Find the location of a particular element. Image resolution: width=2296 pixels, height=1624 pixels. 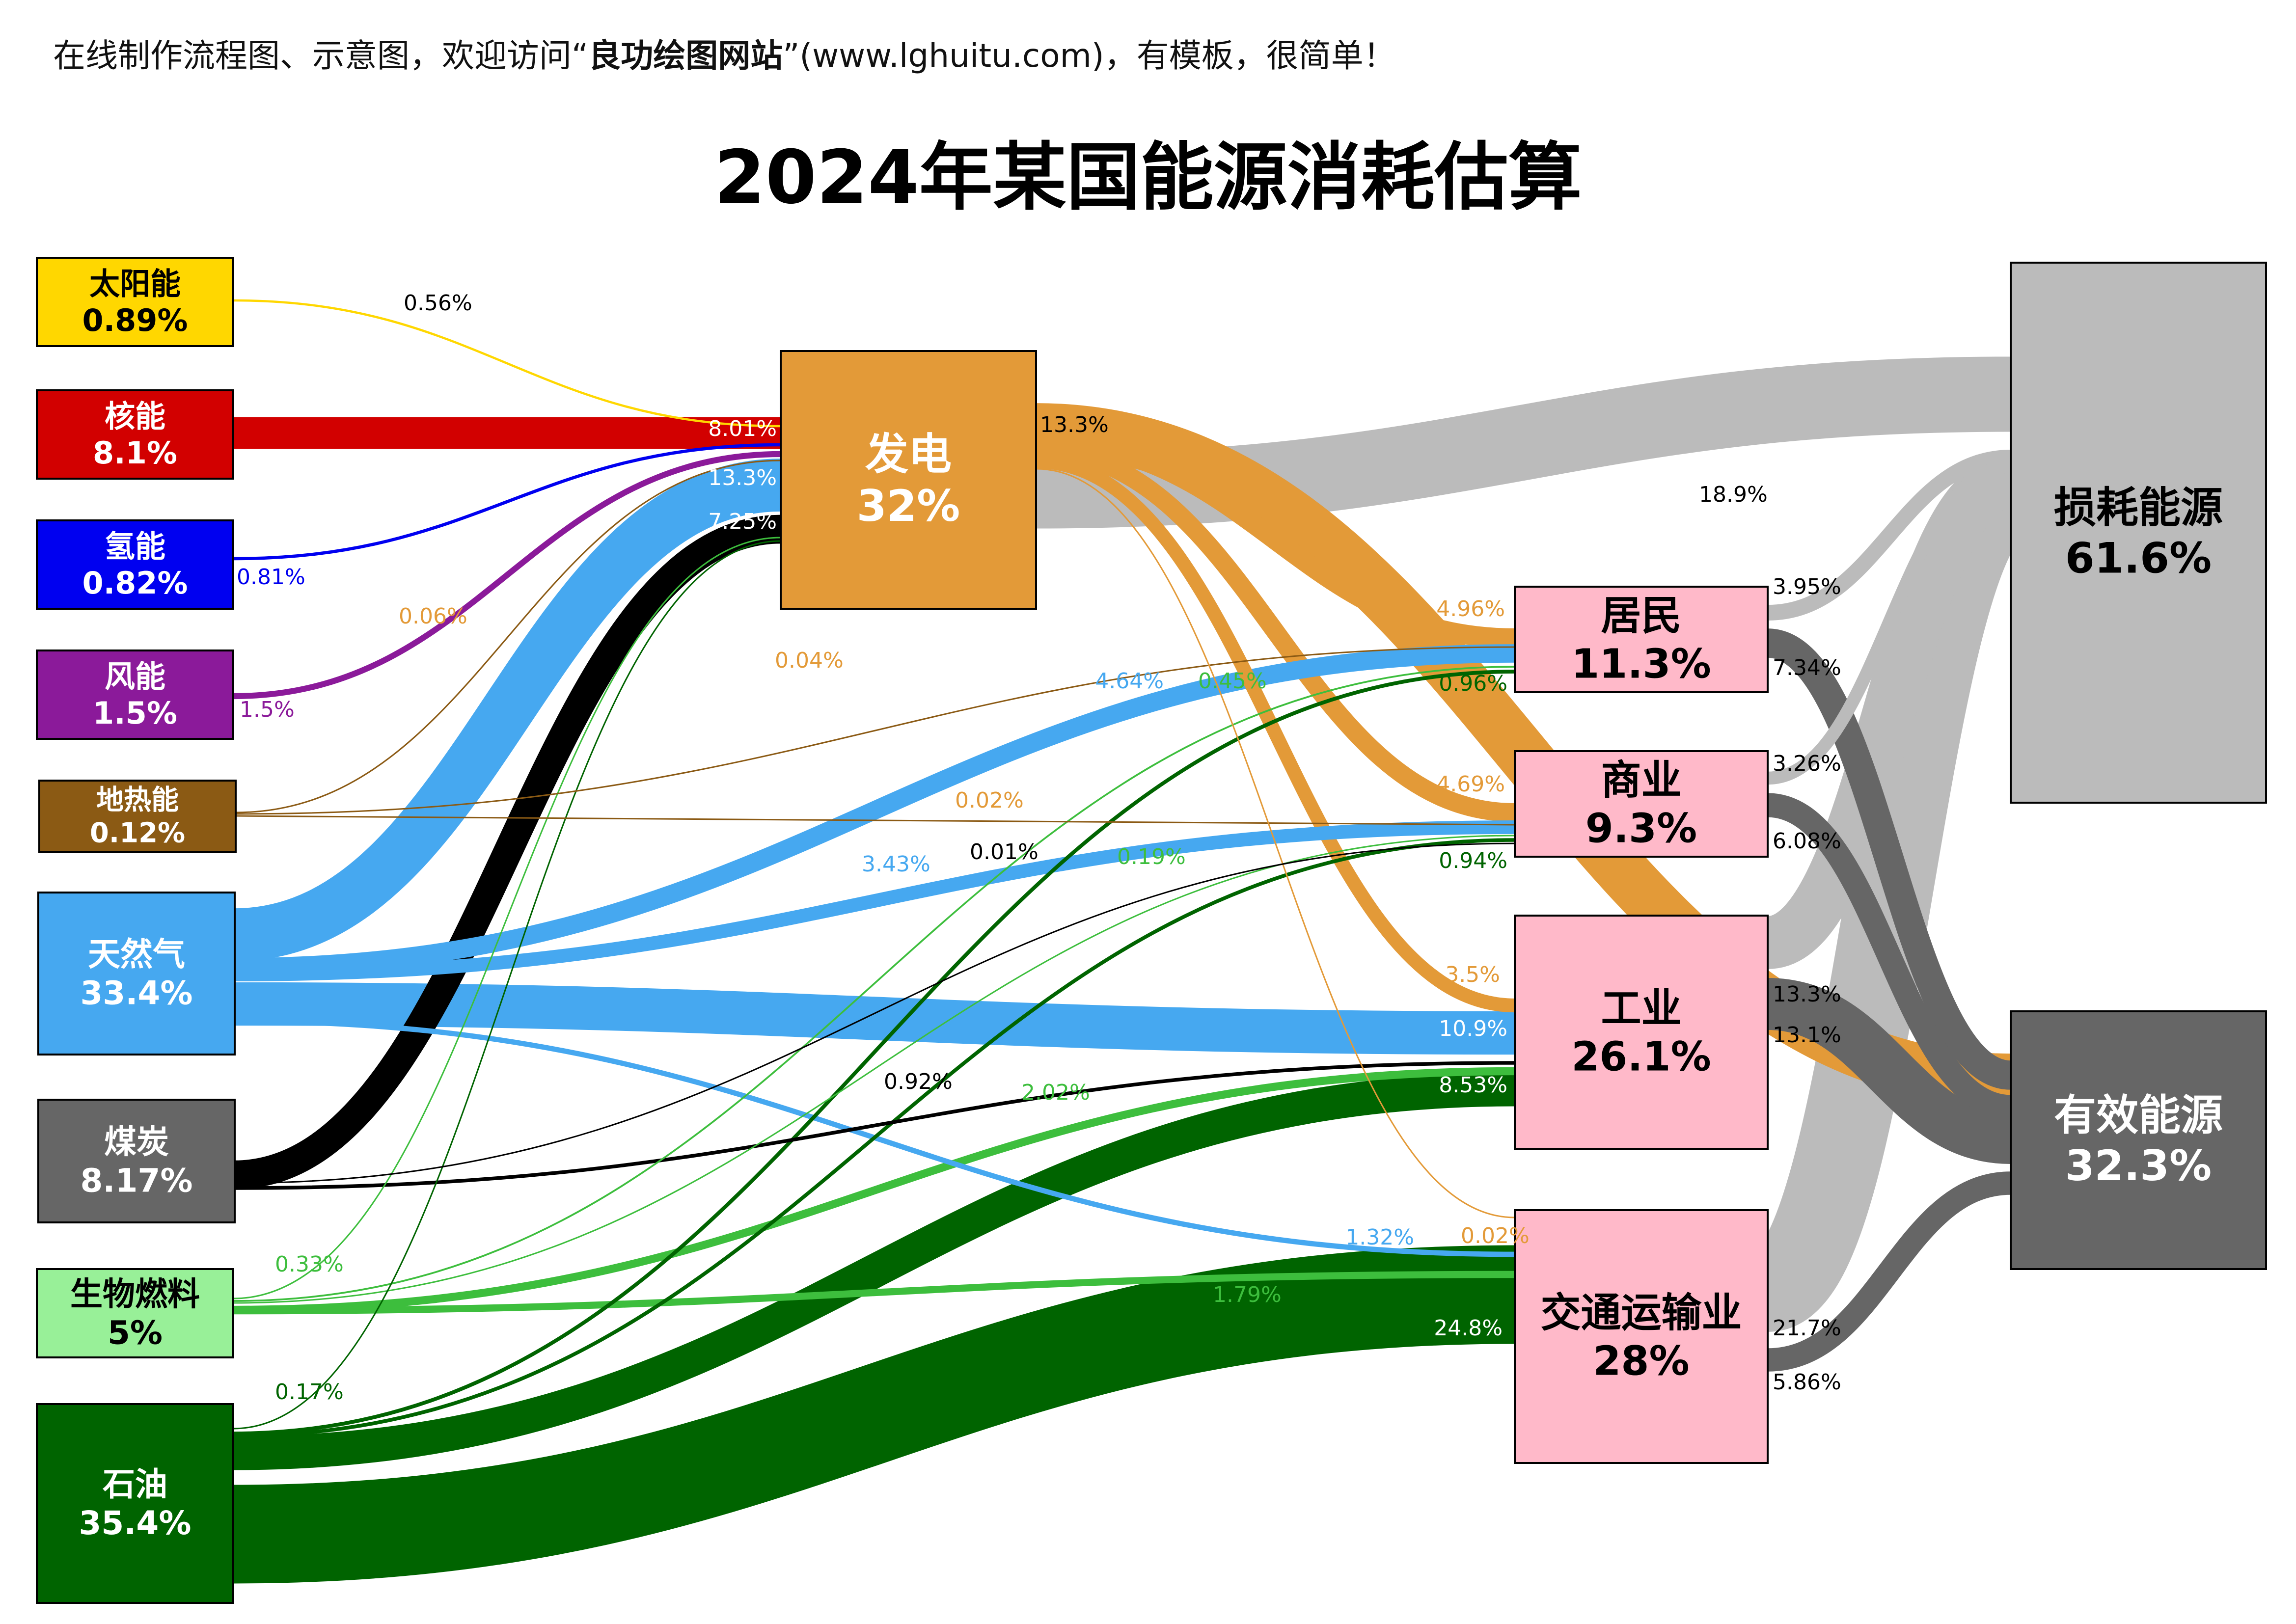

flow-label-power-to-comm: 4.69% is located at coordinates (1470, 784).